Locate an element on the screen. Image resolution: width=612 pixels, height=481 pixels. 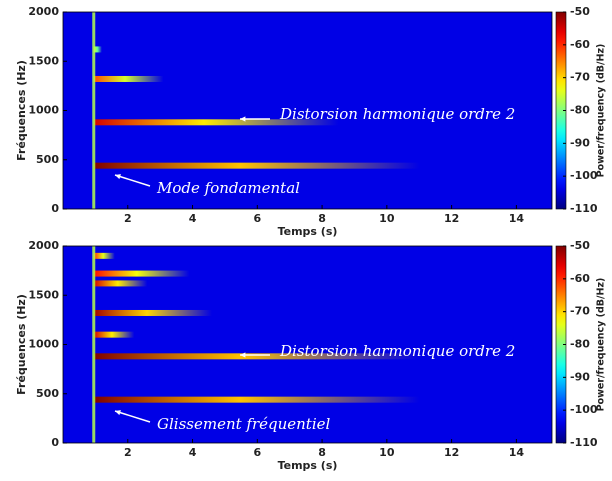
annotation: Glissement fréquentiel is located at coordinates (244, 424).